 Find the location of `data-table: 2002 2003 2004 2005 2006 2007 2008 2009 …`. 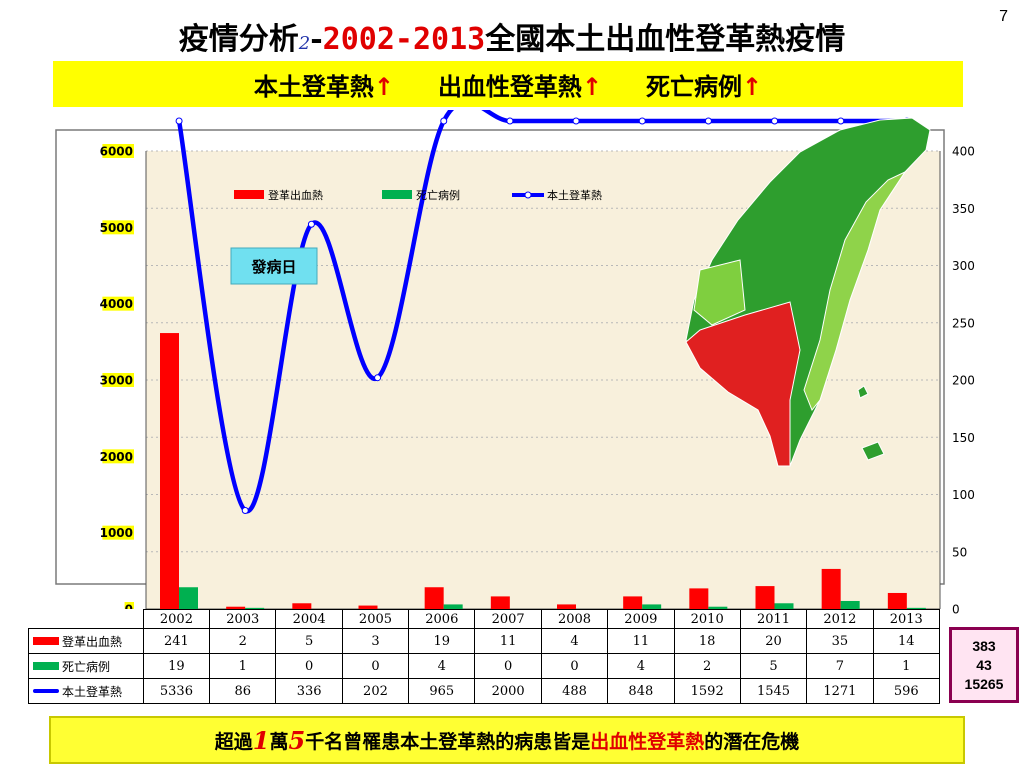

data-table: 2002 2003 2004 2005 2006 2007 2008 2009 … is located at coordinates (484, 656).